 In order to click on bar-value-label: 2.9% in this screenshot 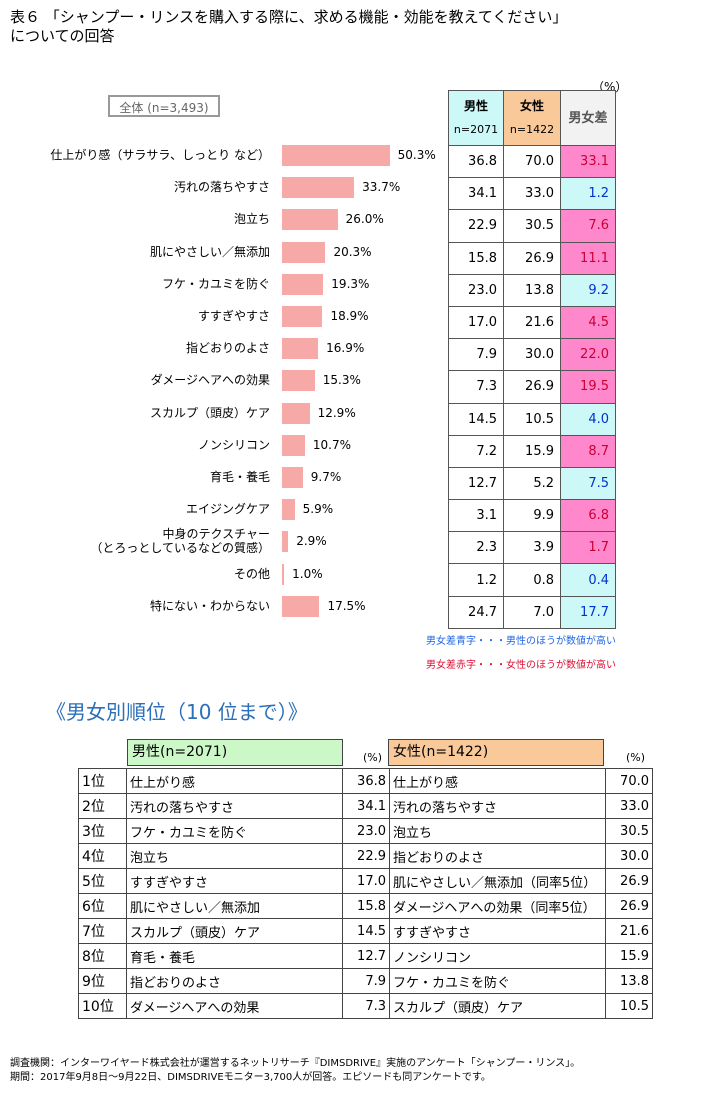, I will do `click(311, 541)`.